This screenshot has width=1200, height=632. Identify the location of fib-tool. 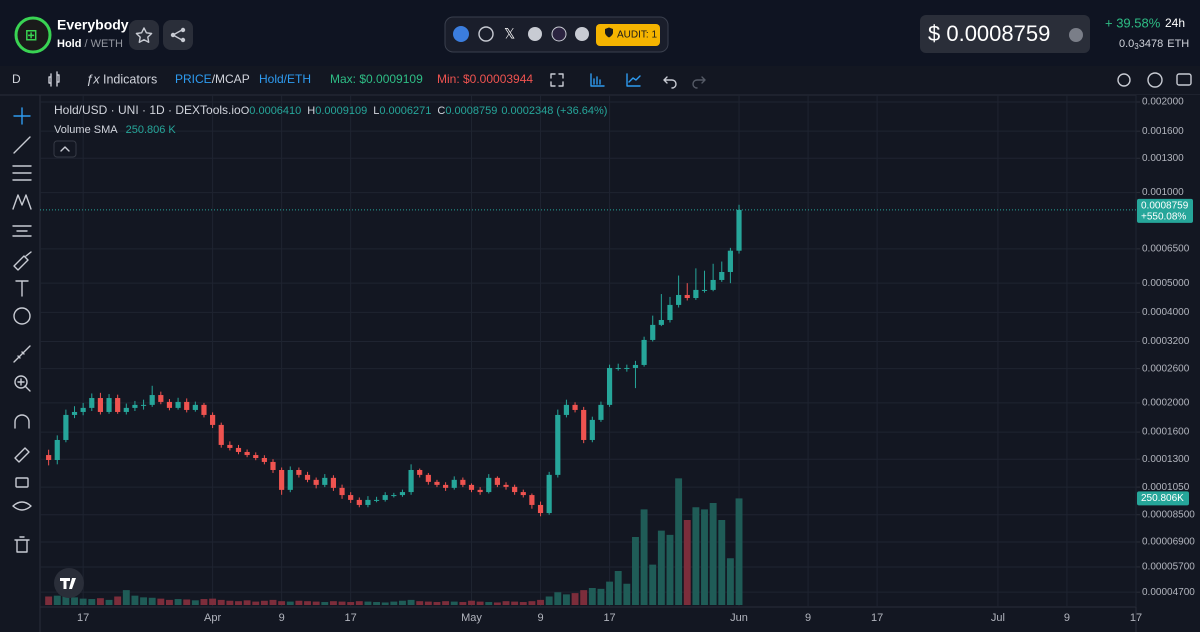
(22, 173).